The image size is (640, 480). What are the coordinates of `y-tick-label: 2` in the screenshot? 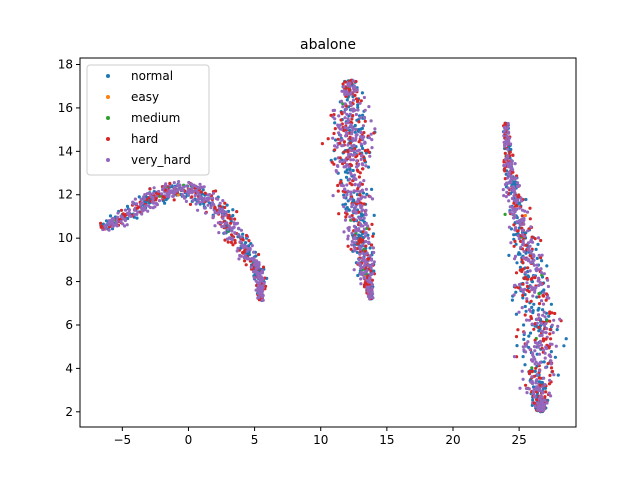 It's located at (69, 412).